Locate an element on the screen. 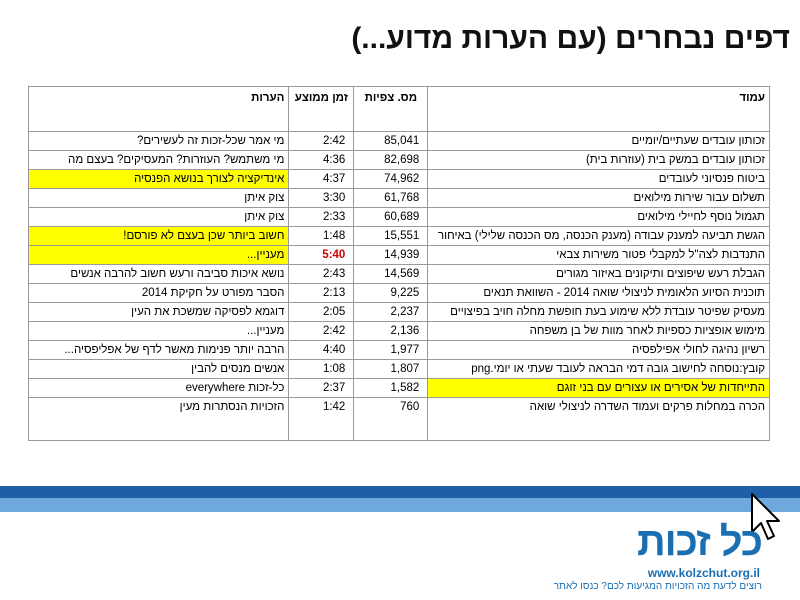 Image resolution: width=800 pixels, height=600 pixels. cell-notes: הסבר מפורט על חקיקת 2014 is located at coordinates (158, 293).